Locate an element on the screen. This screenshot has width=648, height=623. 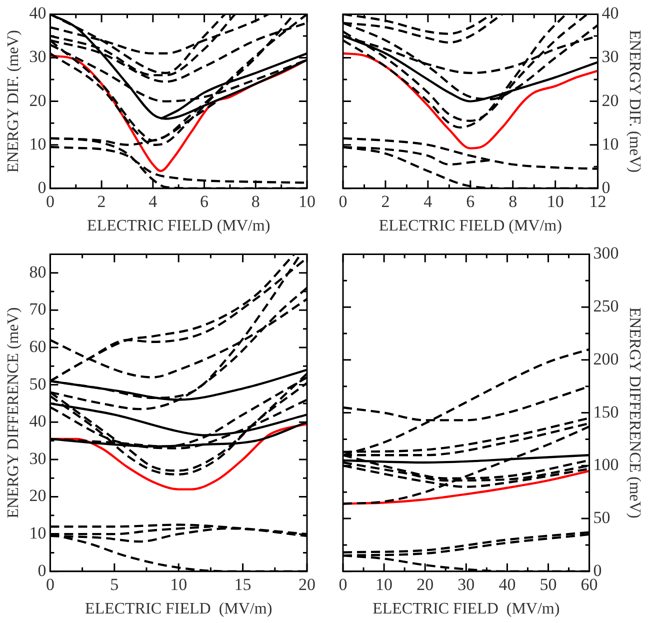
y2-tick-label: 250 is located at coordinates (606, 306).